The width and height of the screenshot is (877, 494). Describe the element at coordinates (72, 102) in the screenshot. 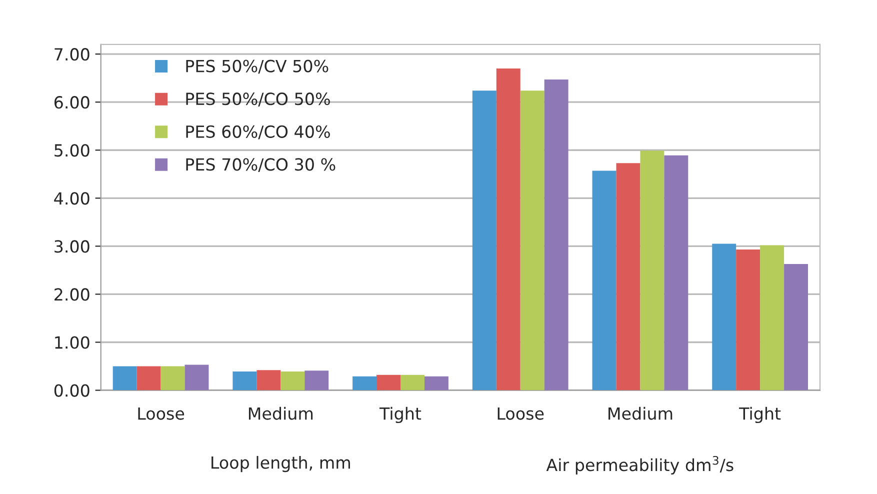

I see `y-tick-label: 6.00` at that location.